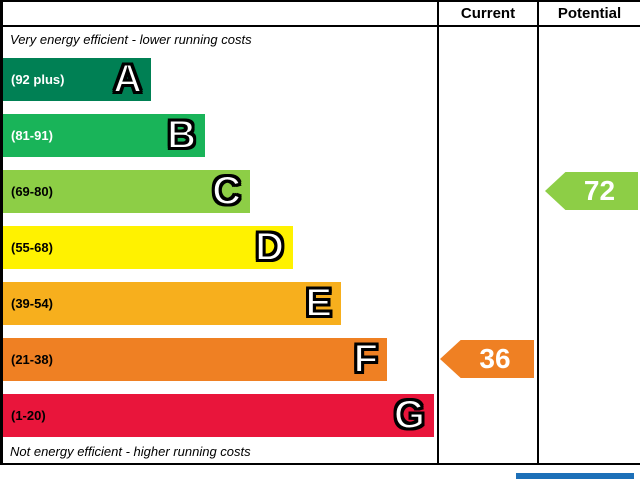 The height and width of the screenshot is (479, 640). I want to click on band-c-range-label: (69-80), so click(32, 191).